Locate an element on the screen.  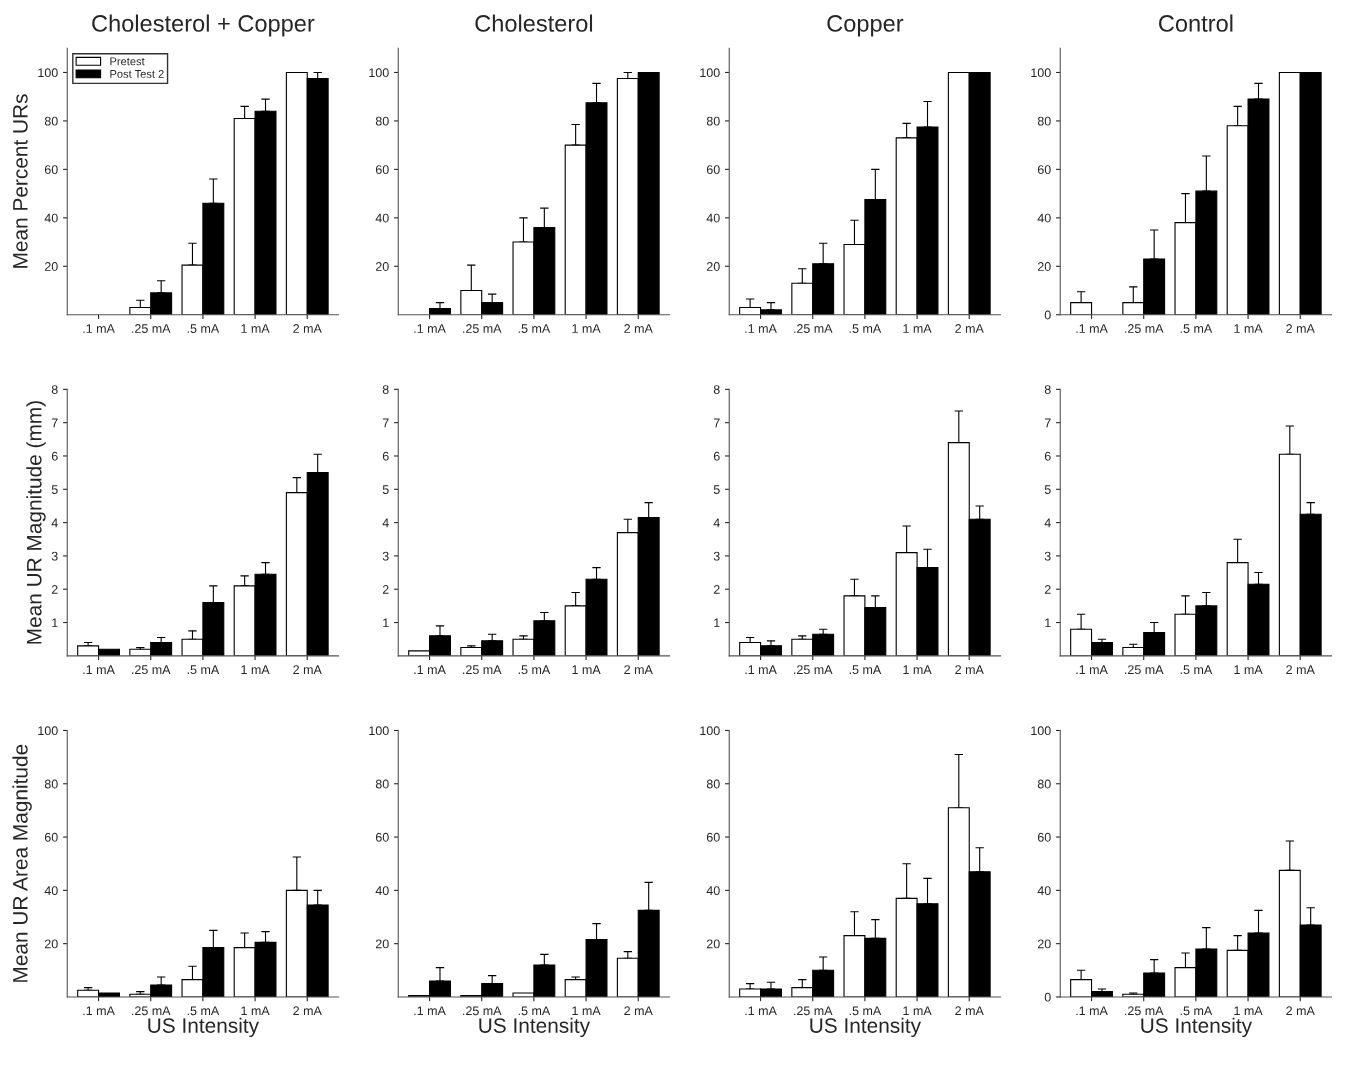
y-axis-title: Mean UR Magnitude (mm) is located at coordinates (36, 522).